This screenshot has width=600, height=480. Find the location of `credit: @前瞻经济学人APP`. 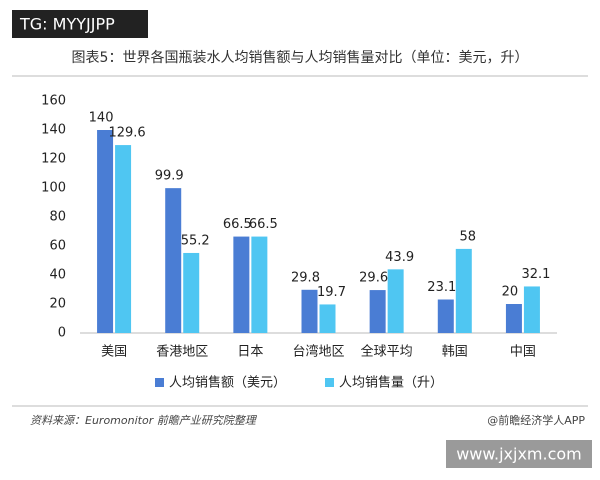

credit: @前瞻经济学人APP is located at coordinates (536, 420).